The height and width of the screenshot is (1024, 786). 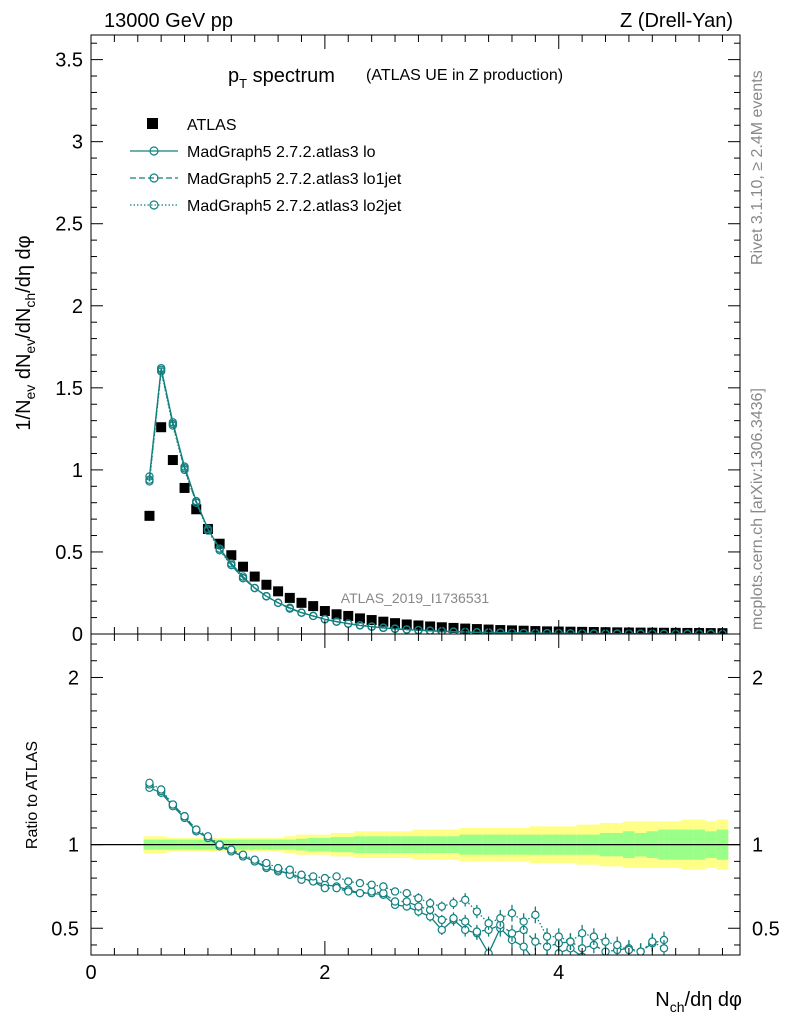 What do you see at coordinates (32, 795) in the screenshot?
I see `ratio-ylabel: Ratio to ATLAS` at bounding box center [32, 795].